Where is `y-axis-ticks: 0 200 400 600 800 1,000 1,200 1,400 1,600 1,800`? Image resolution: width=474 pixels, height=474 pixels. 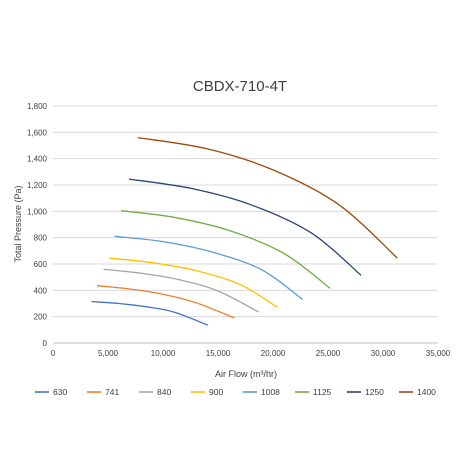 y-axis-ticks: 0 200 400 600 800 1,000 1,200 1,400 1,600 1,800 is located at coordinates (37, 225).